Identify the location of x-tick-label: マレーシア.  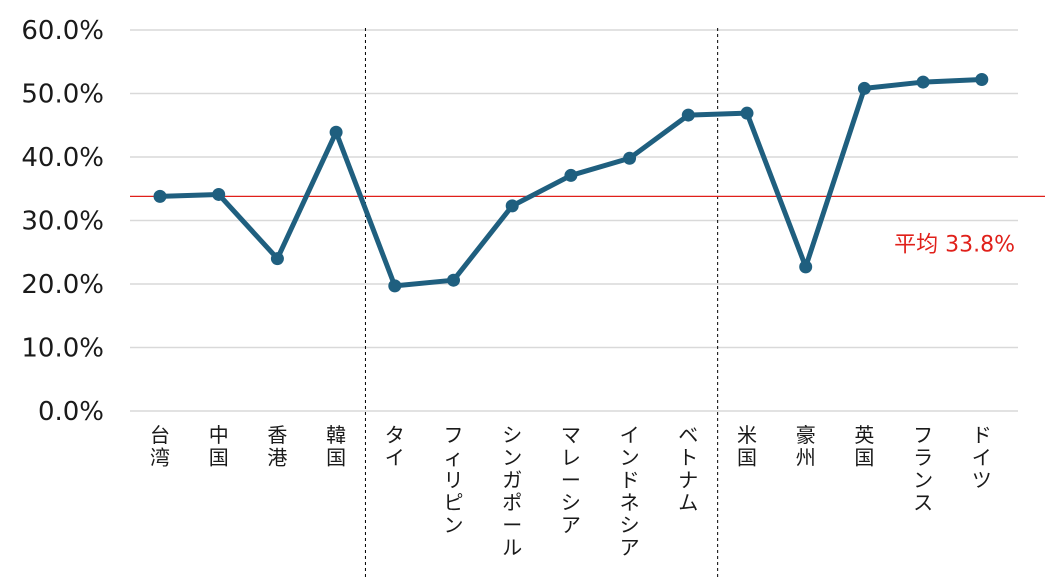
(571, 480).